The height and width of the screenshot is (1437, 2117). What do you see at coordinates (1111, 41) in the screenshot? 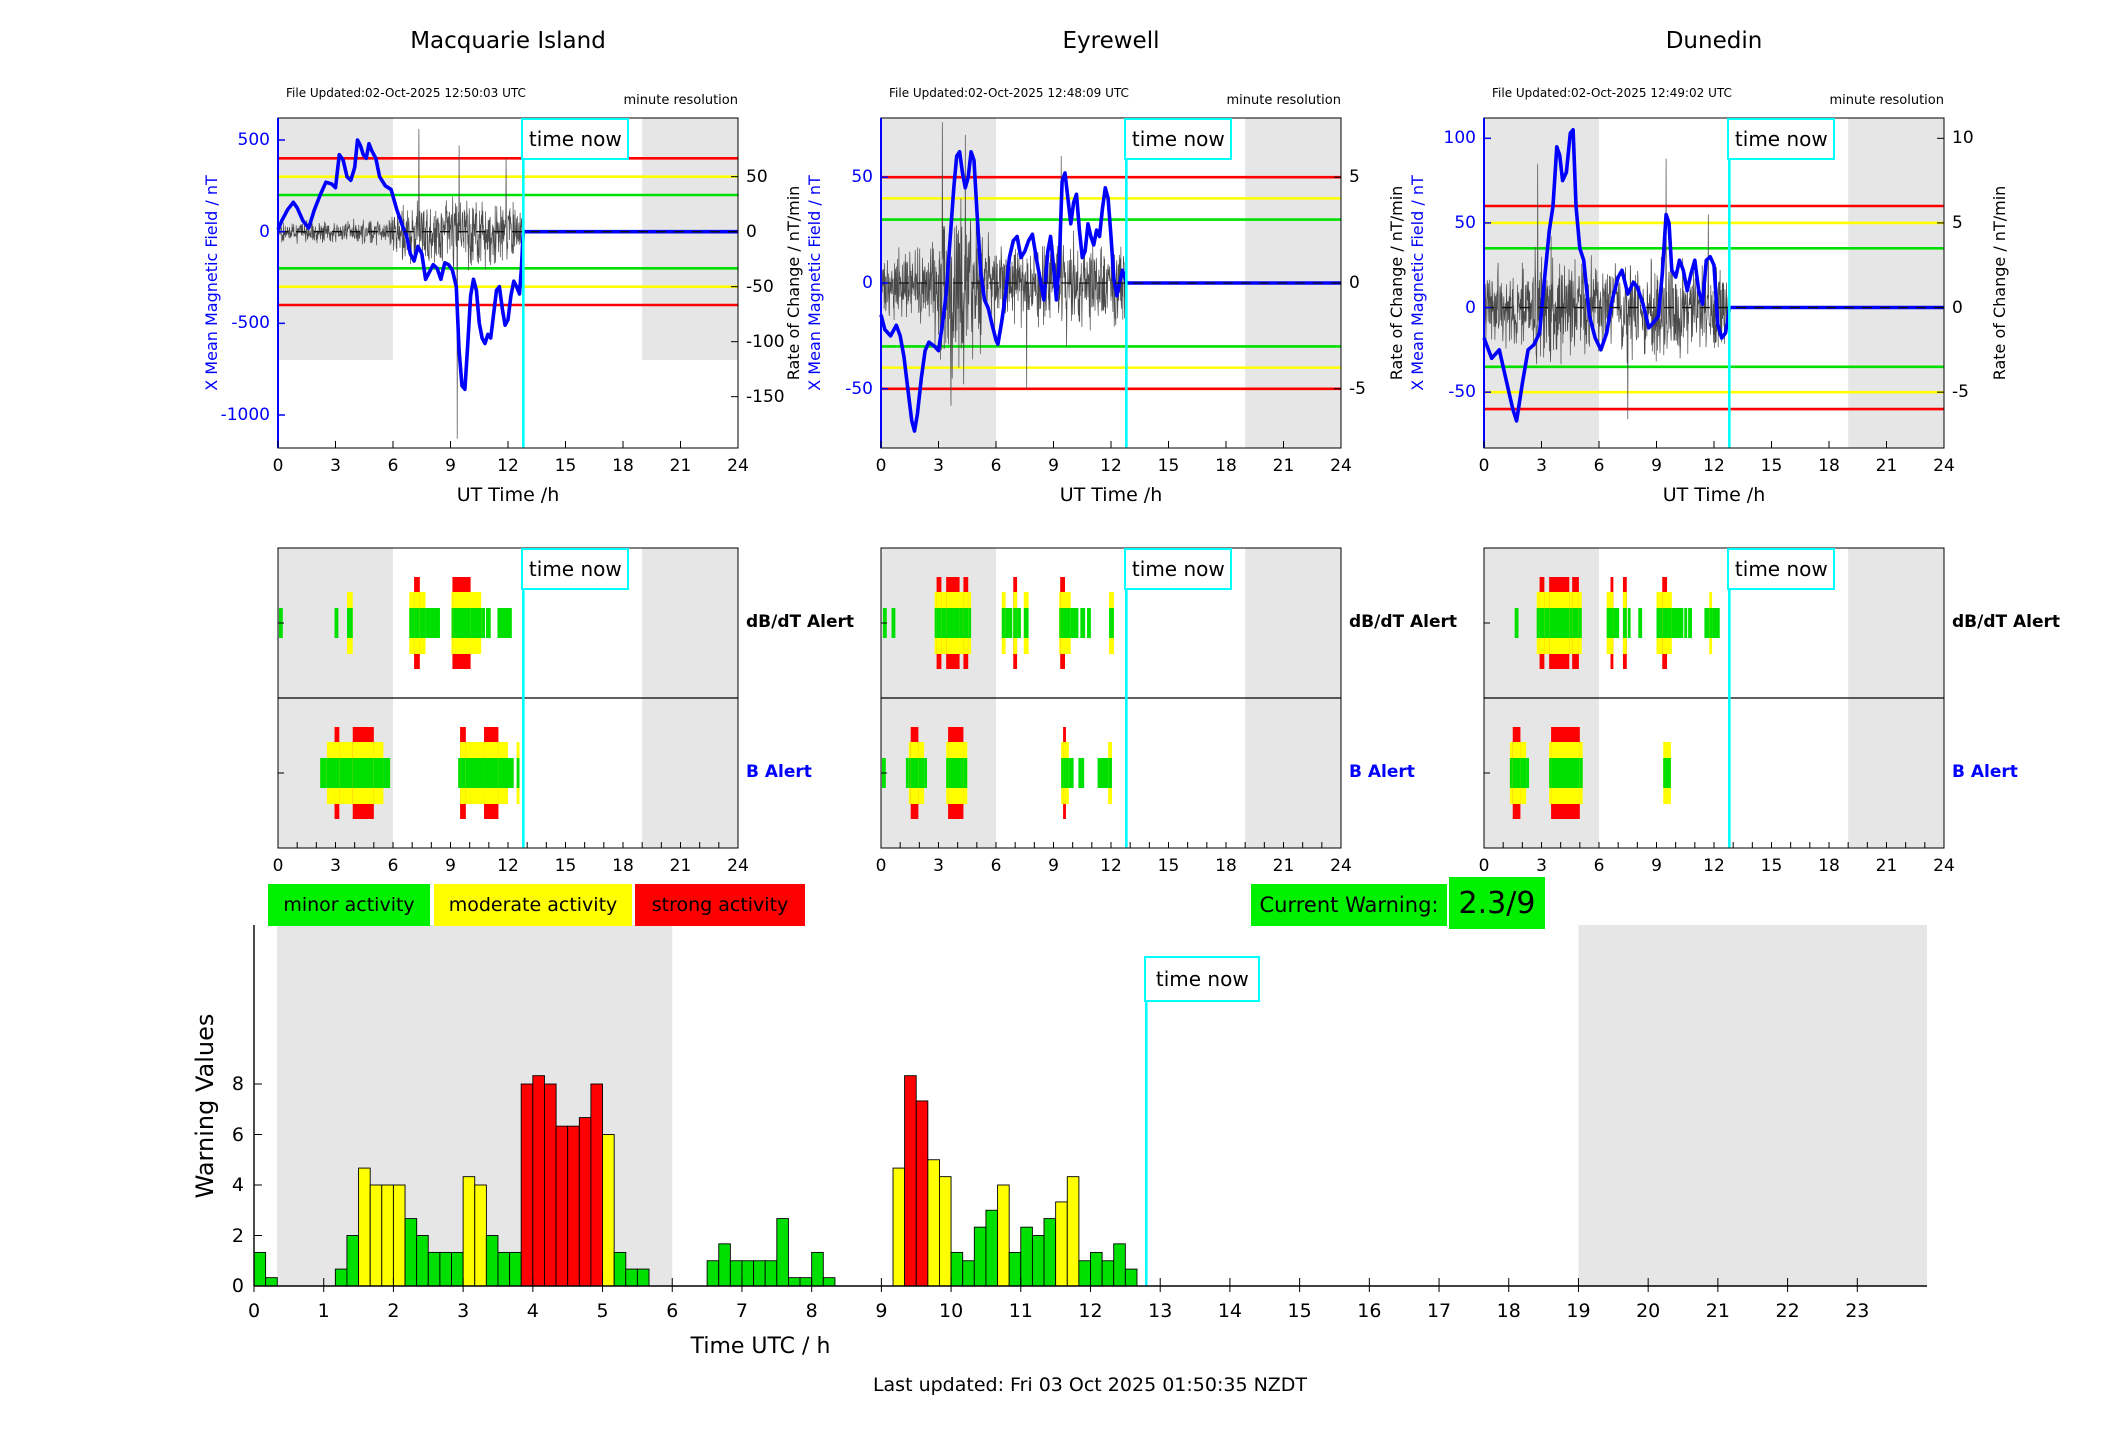
I see `station-title: Eyrewell` at bounding box center [1111, 41].